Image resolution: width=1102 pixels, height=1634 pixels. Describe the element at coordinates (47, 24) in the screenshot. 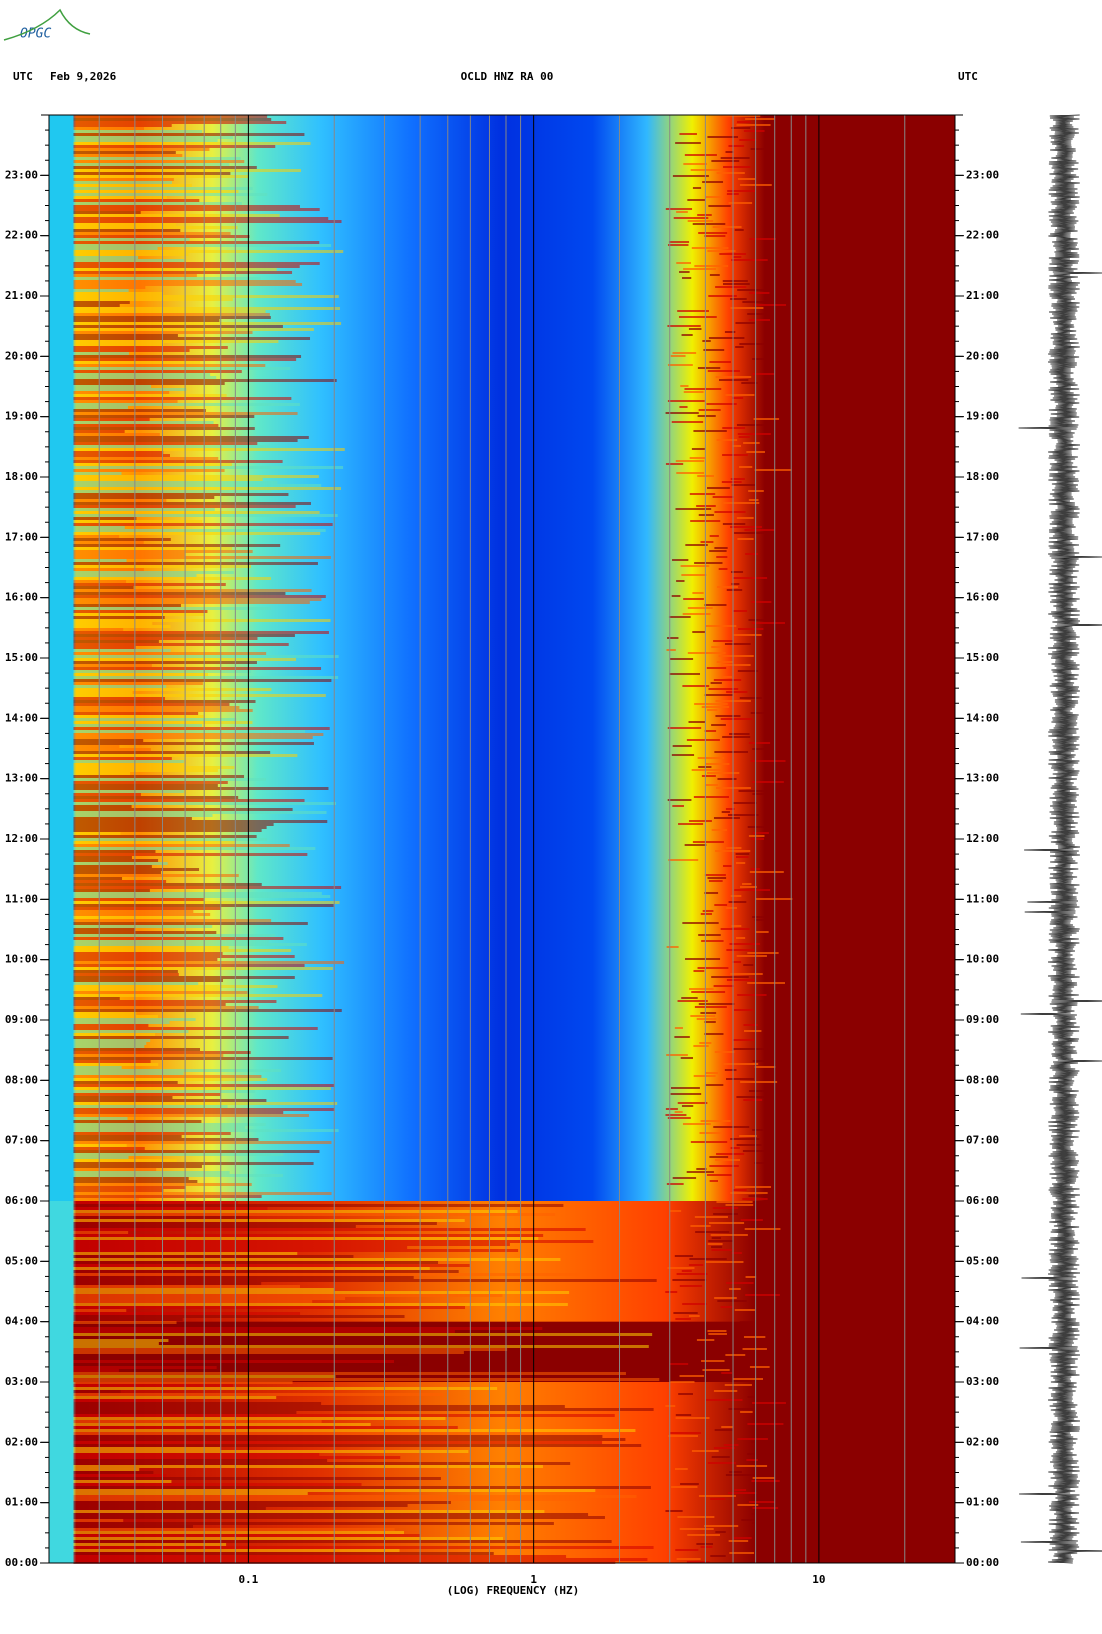

I see `logo-swoosh` at that location.